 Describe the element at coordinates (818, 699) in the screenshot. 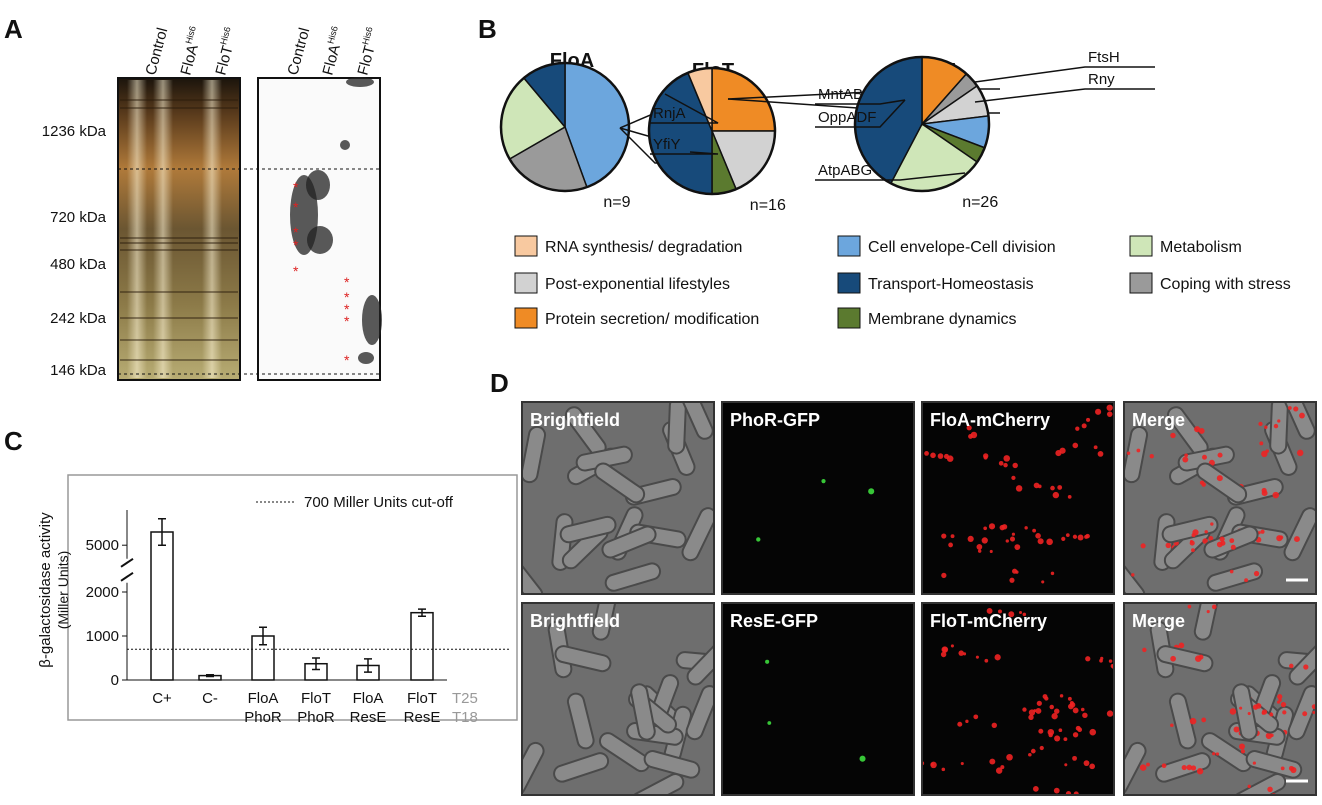

I see `micrograph` at that location.